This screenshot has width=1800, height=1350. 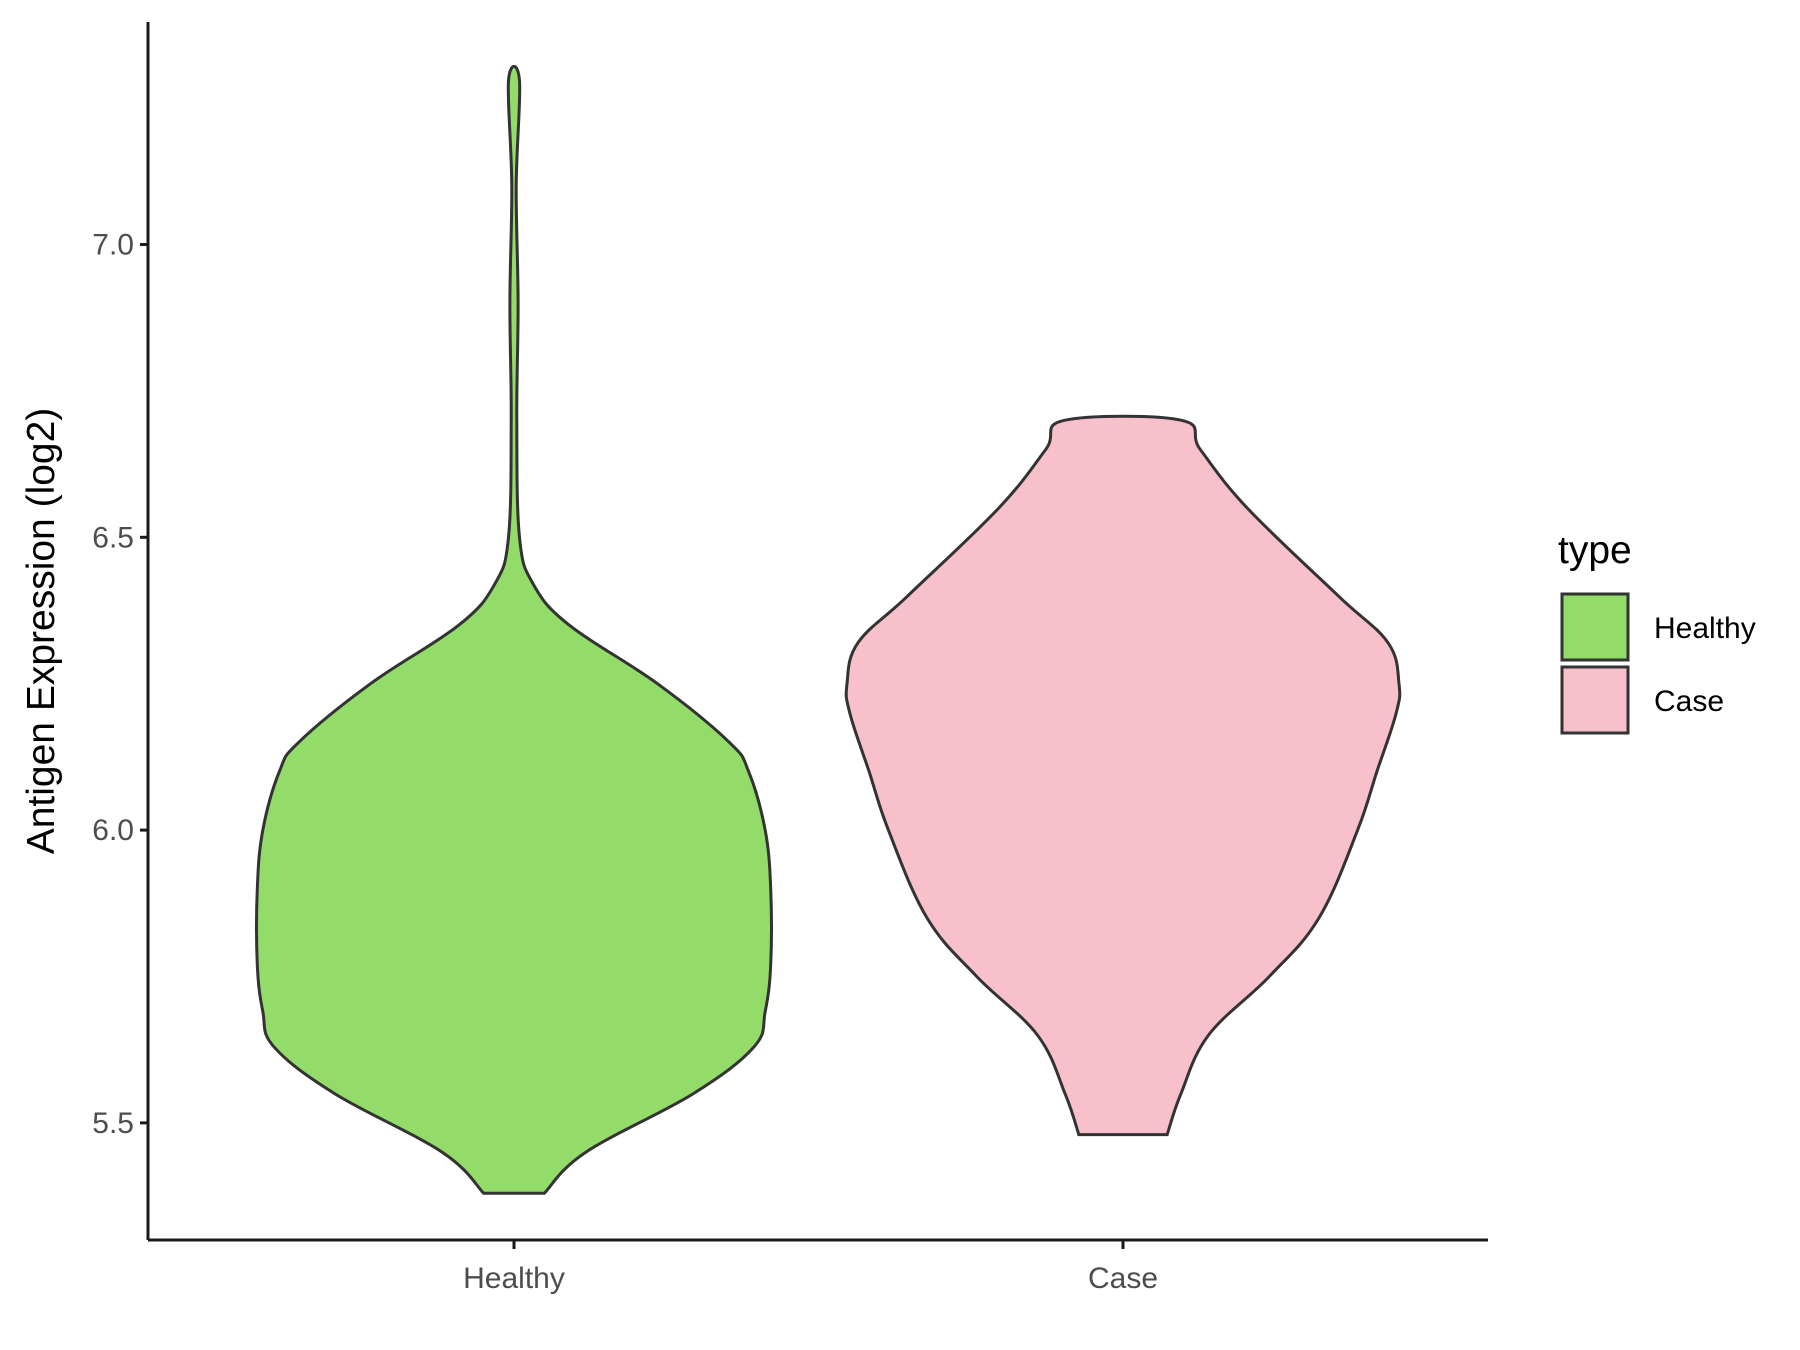 I want to click on y-tick-label: 6.0, so click(x=113, y=830).